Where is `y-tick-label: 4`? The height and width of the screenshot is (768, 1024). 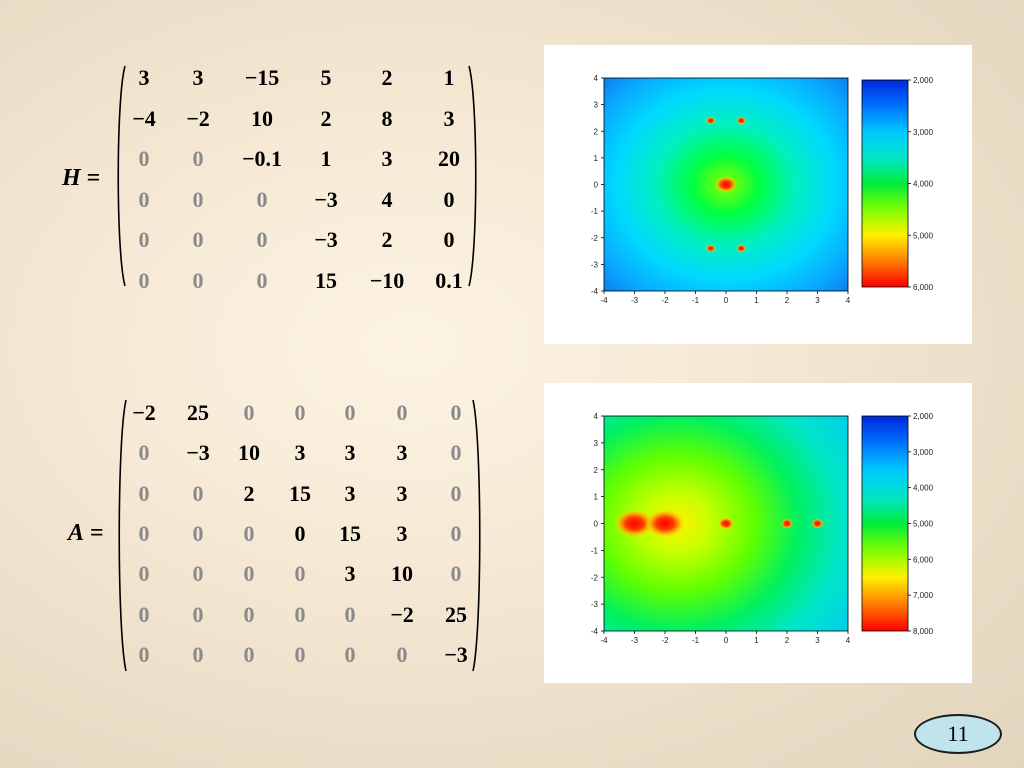
y-tick-label: 4 is located at coordinates (596, 78).